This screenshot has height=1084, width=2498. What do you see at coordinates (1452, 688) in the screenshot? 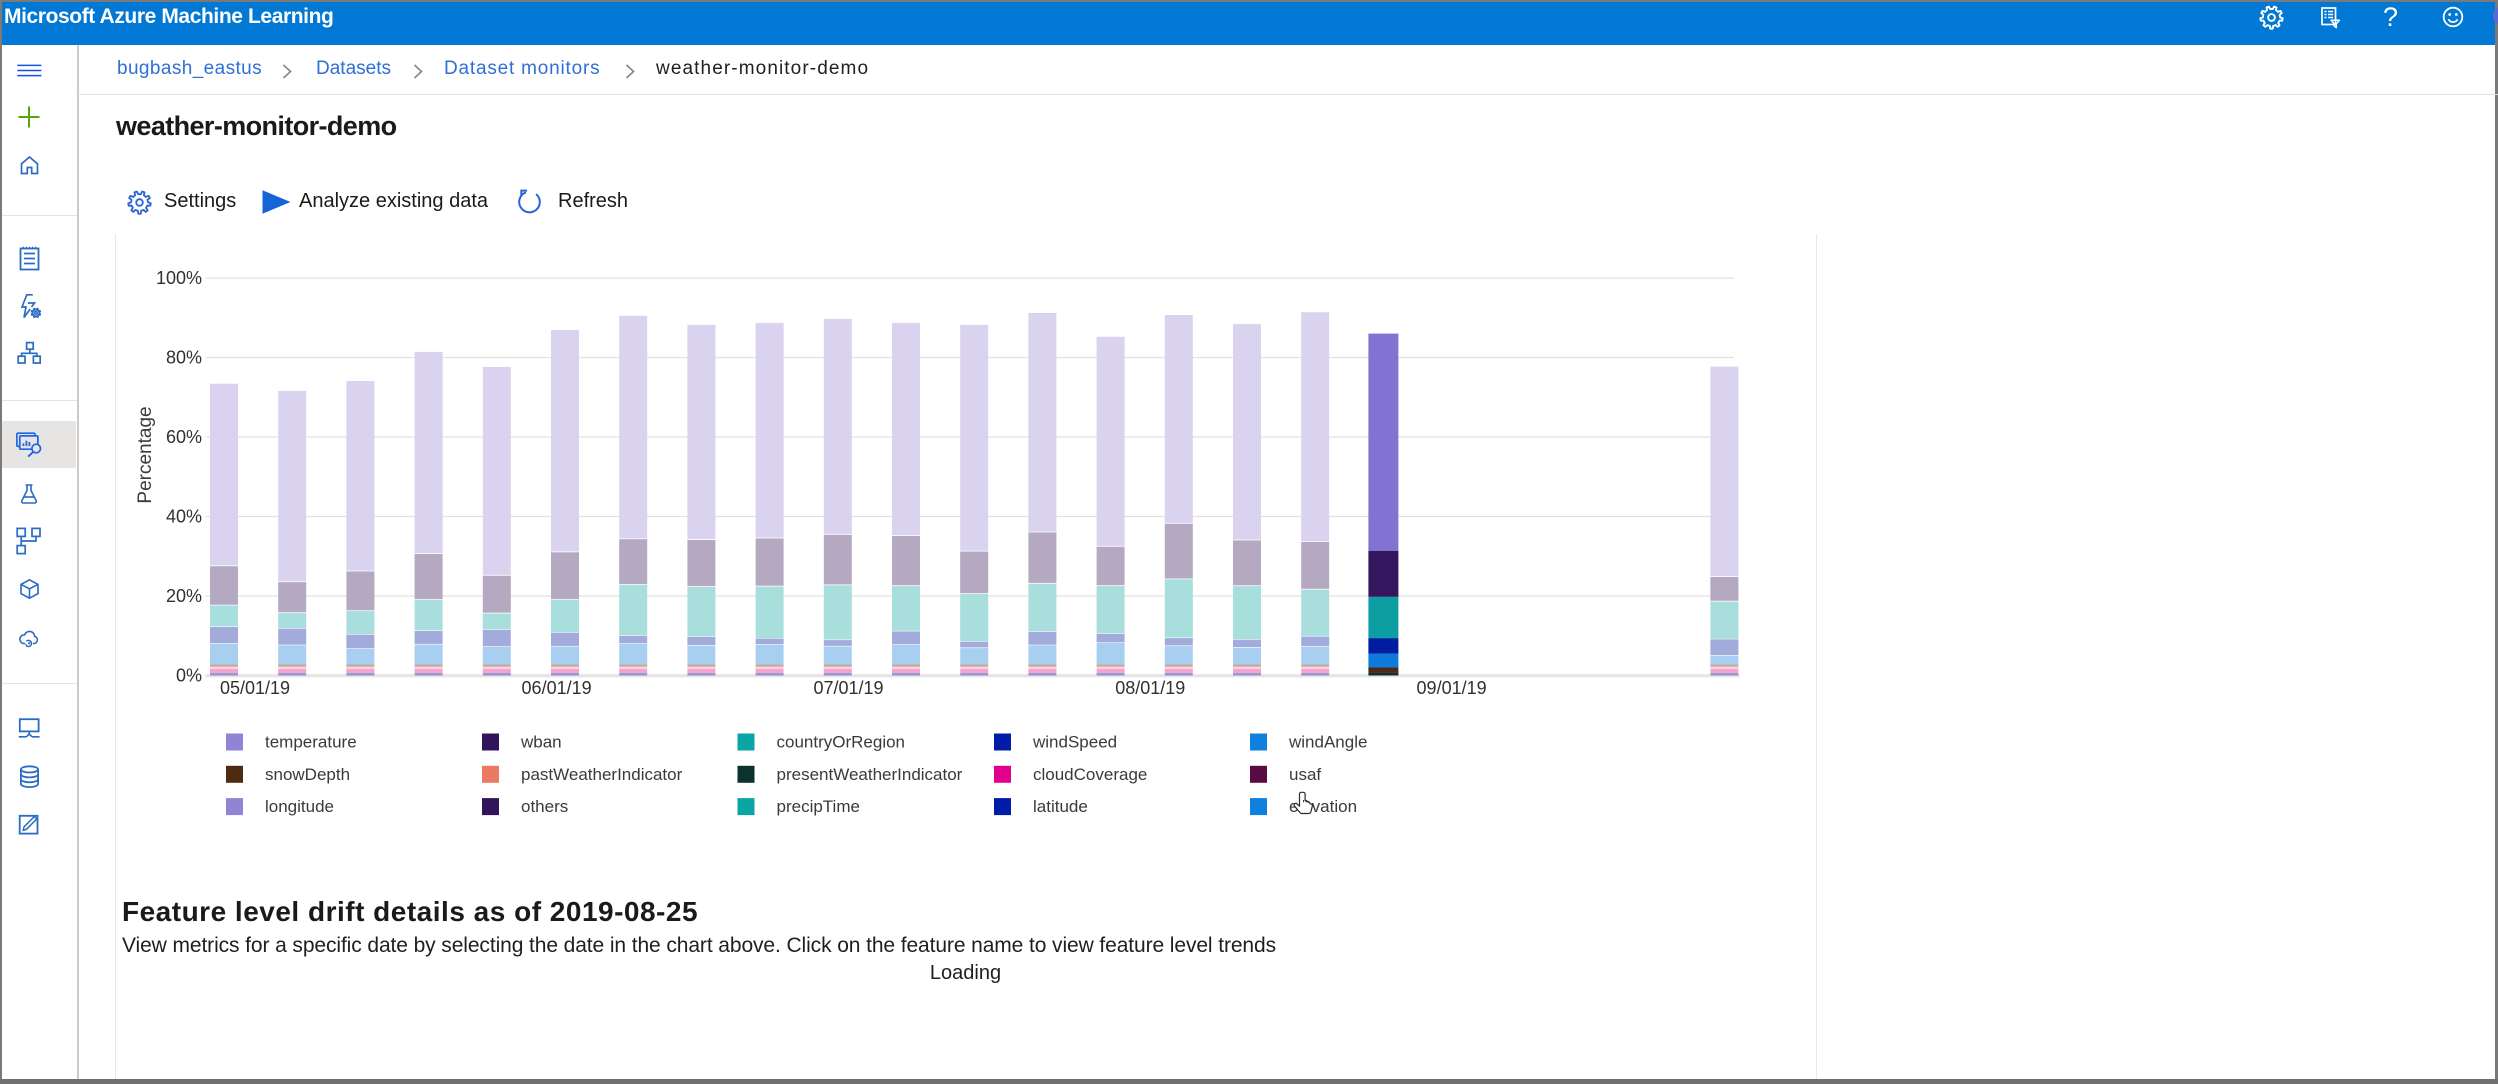
I see `svg-text: 09/01/19` at bounding box center [1452, 688].